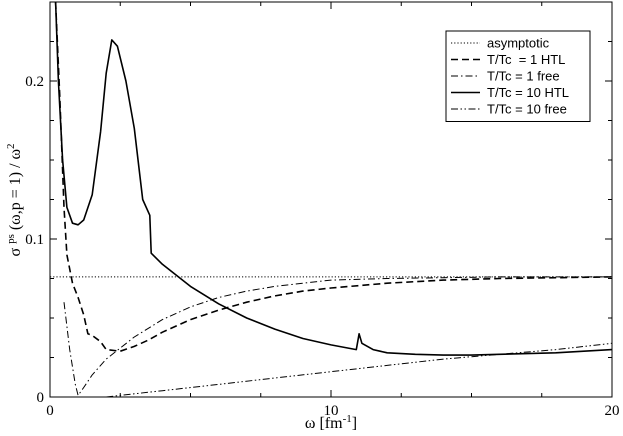 This screenshot has height=436, width=623. I want to click on series-line-t-tc-10-free, so click(359, 369).